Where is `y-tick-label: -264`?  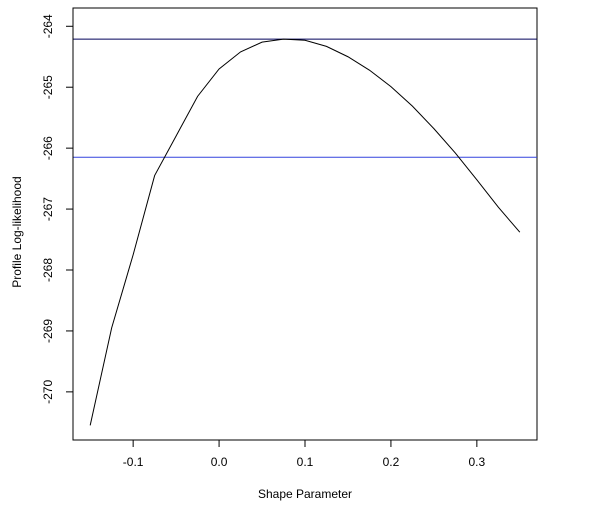
y-tick-label: -264 is located at coordinates (48, 26).